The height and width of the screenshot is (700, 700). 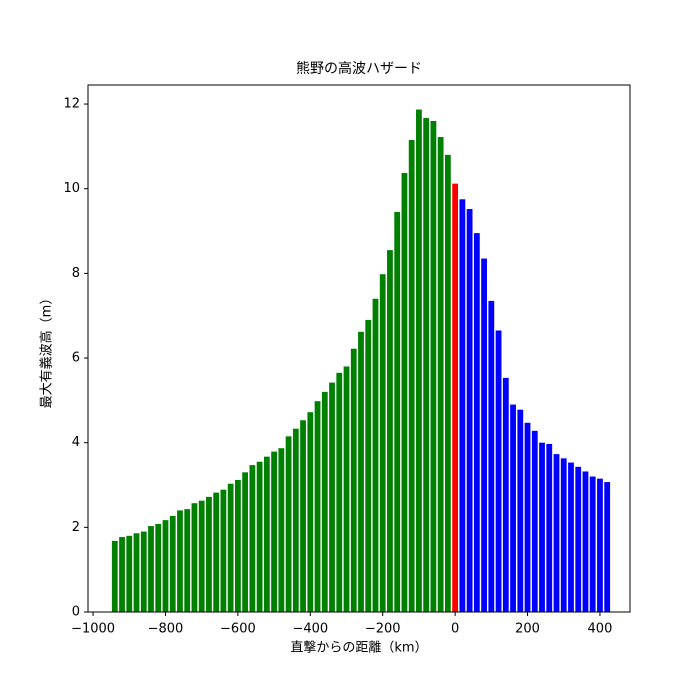 I want to click on x-tick-label: −600, so click(x=238, y=629).